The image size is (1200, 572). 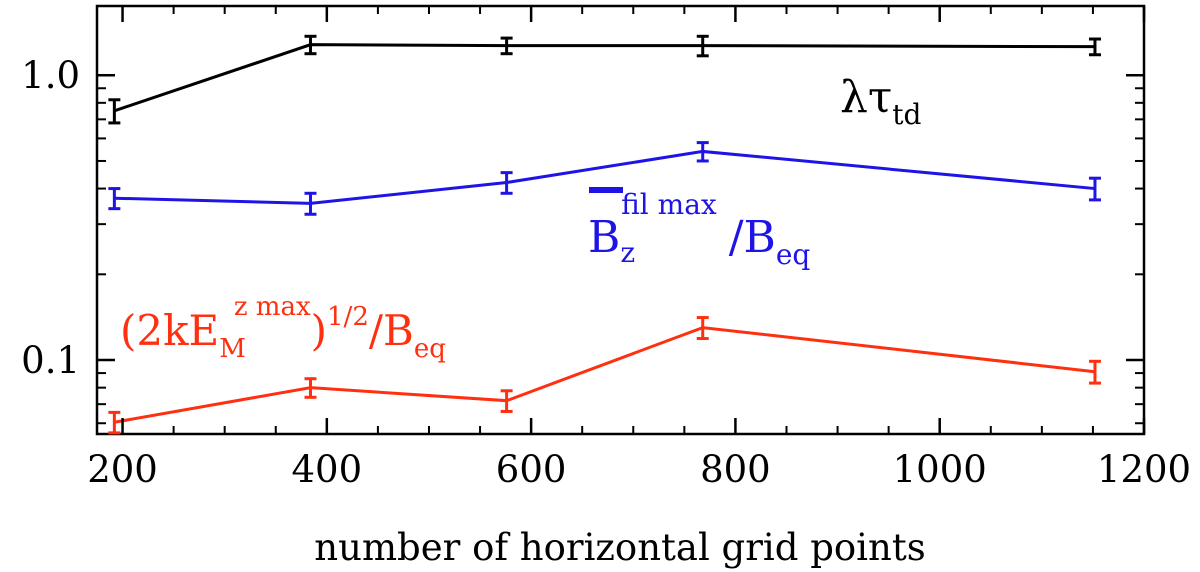 What do you see at coordinates (604, 78) in the screenshot?
I see `series-line-lambda_tau_td` at bounding box center [604, 78].